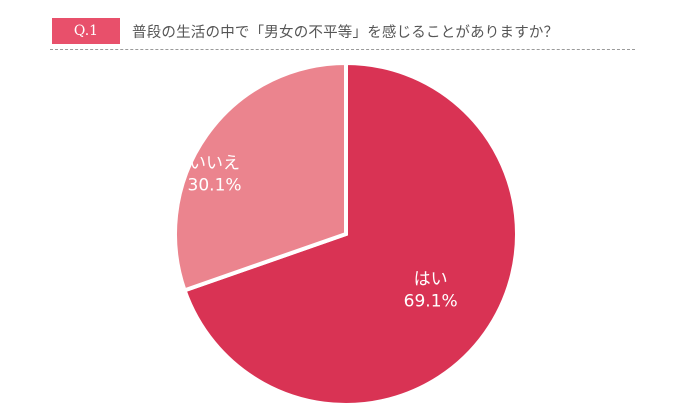 This screenshot has height=418, width=680. What do you see at coordinates (431, 301) in the screenshot?
I see `slice-value-label: 69.1%` at bounding box center [431, 301].